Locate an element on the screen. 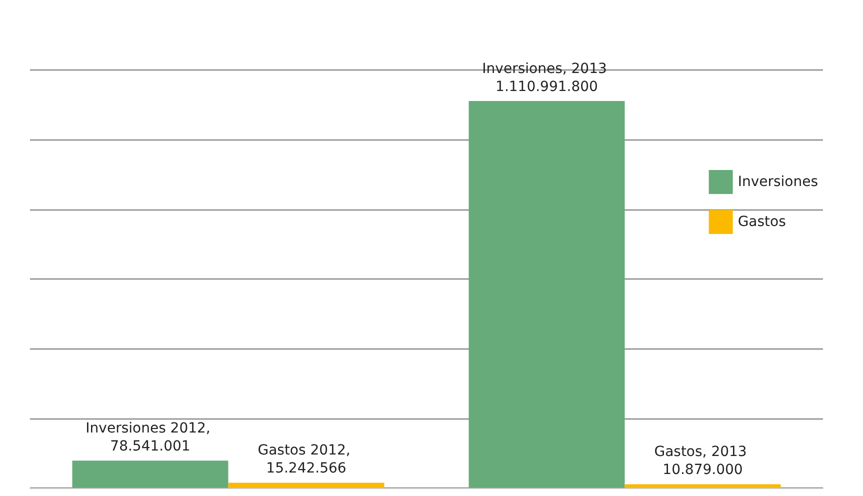 This screenshot has height=496, width=863. data-label: Inversiones 2012, 78.541.001 is located at coordinates (150, 437).